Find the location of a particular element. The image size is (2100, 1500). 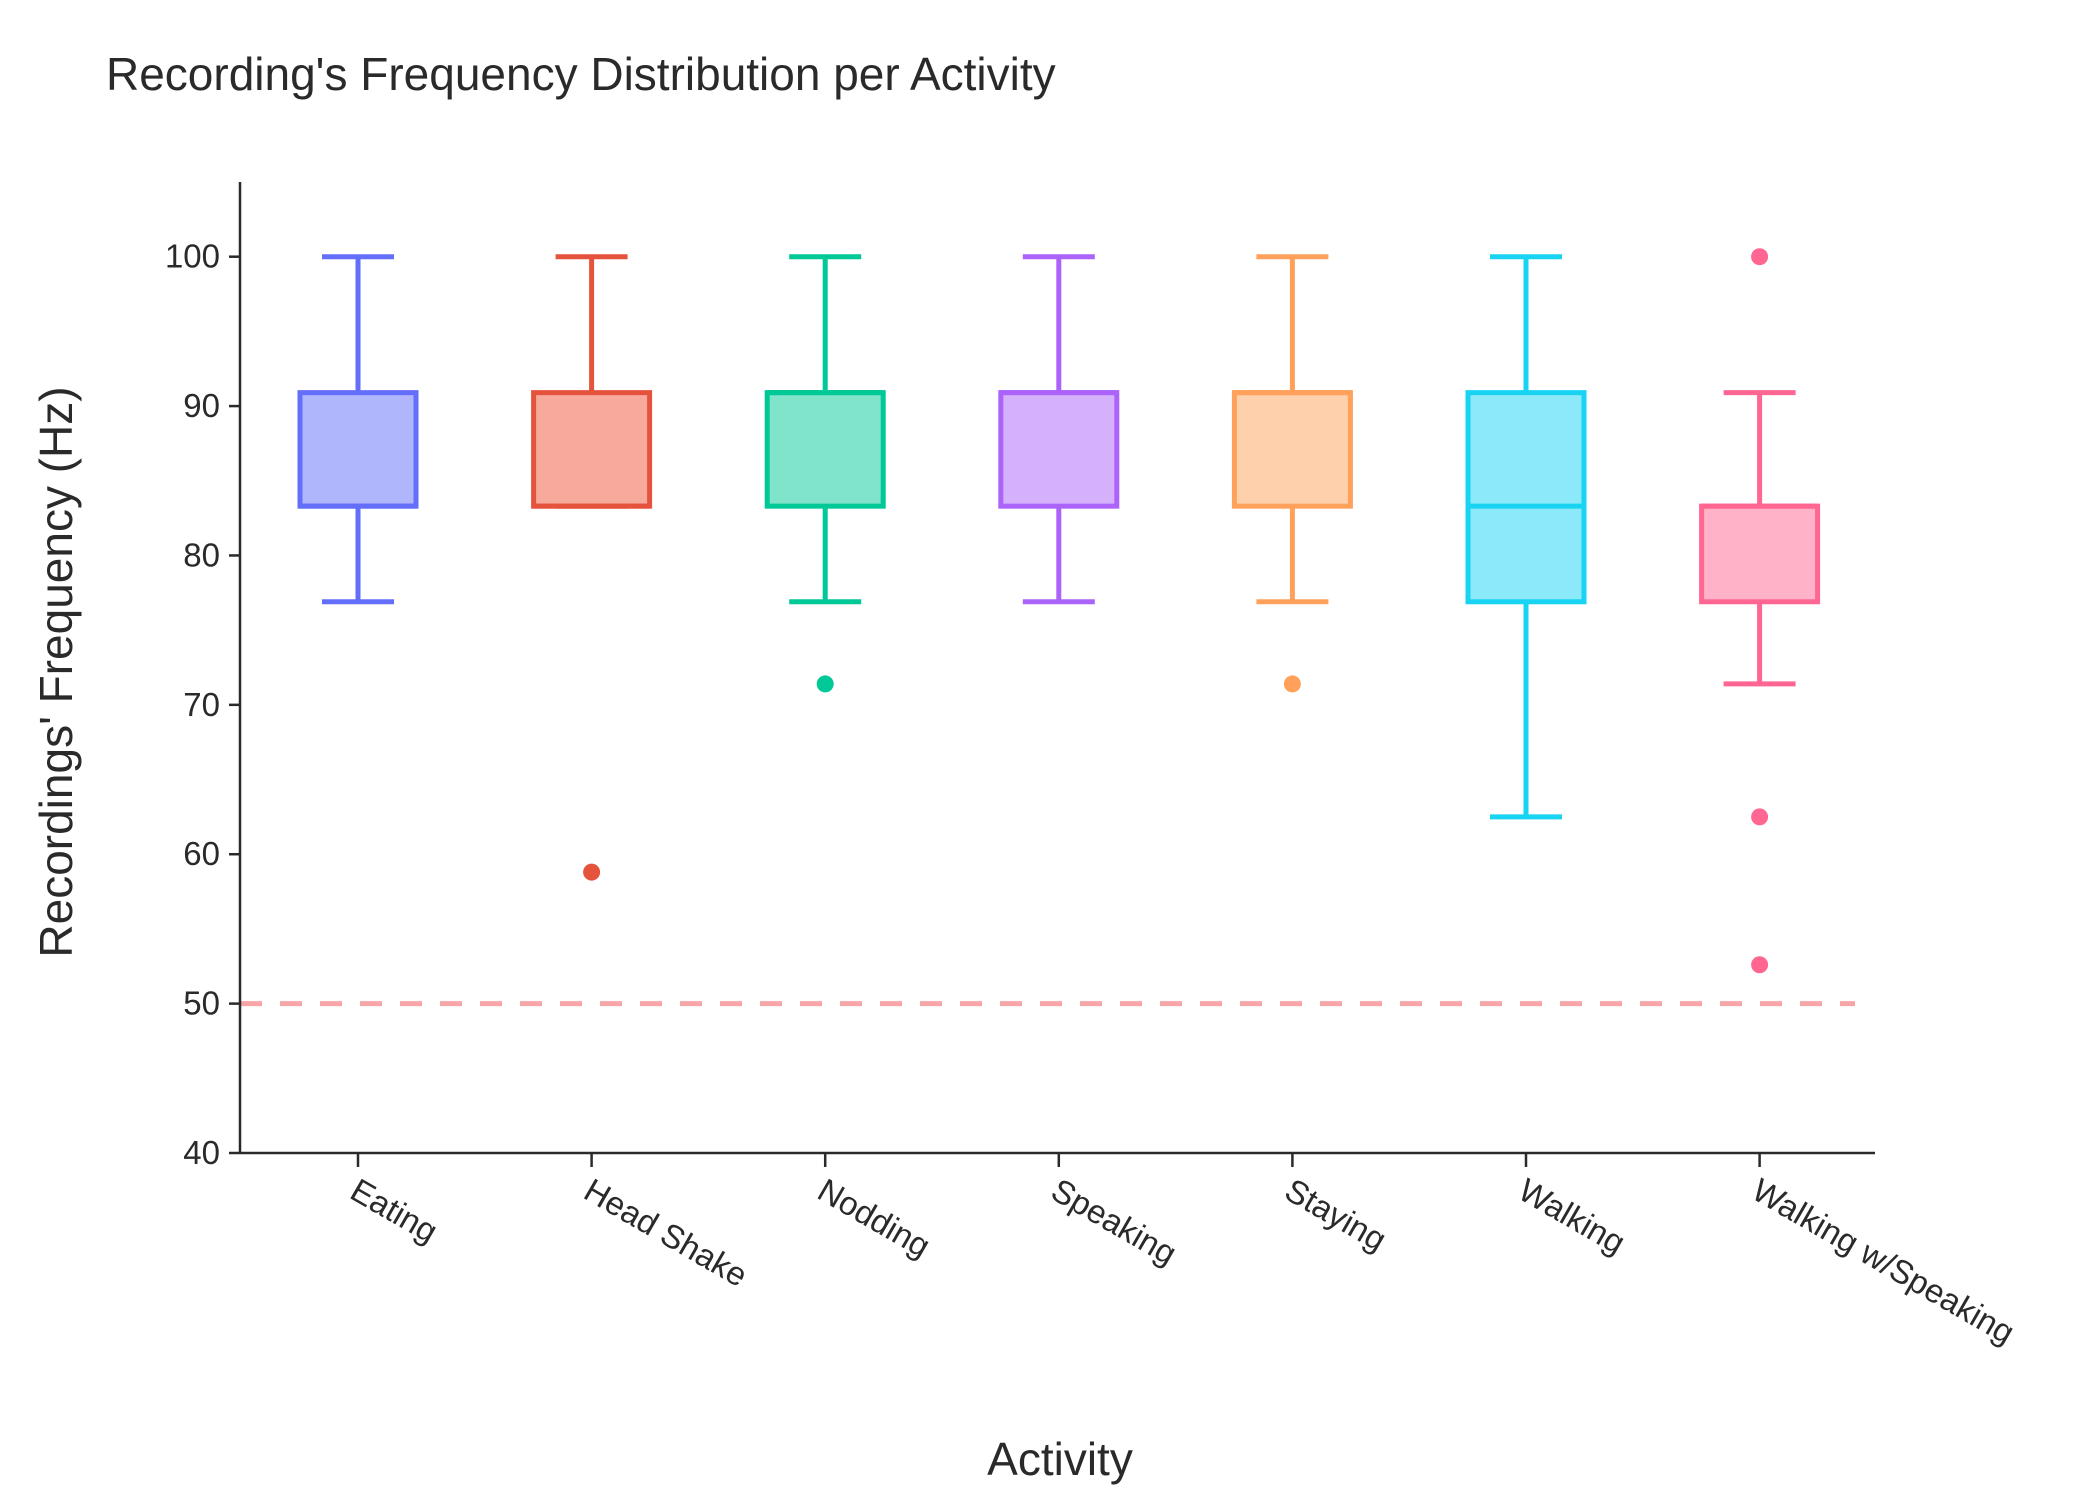

y-tick-label: 60 is located at coordinates (201, 853).